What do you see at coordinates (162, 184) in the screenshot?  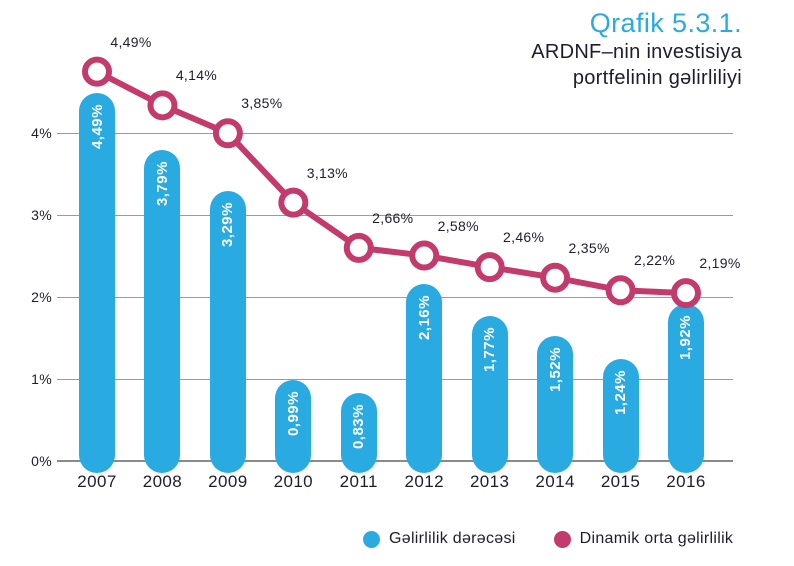 I see `bar-value-label: 3,79%` at bounding box center [162, 184].